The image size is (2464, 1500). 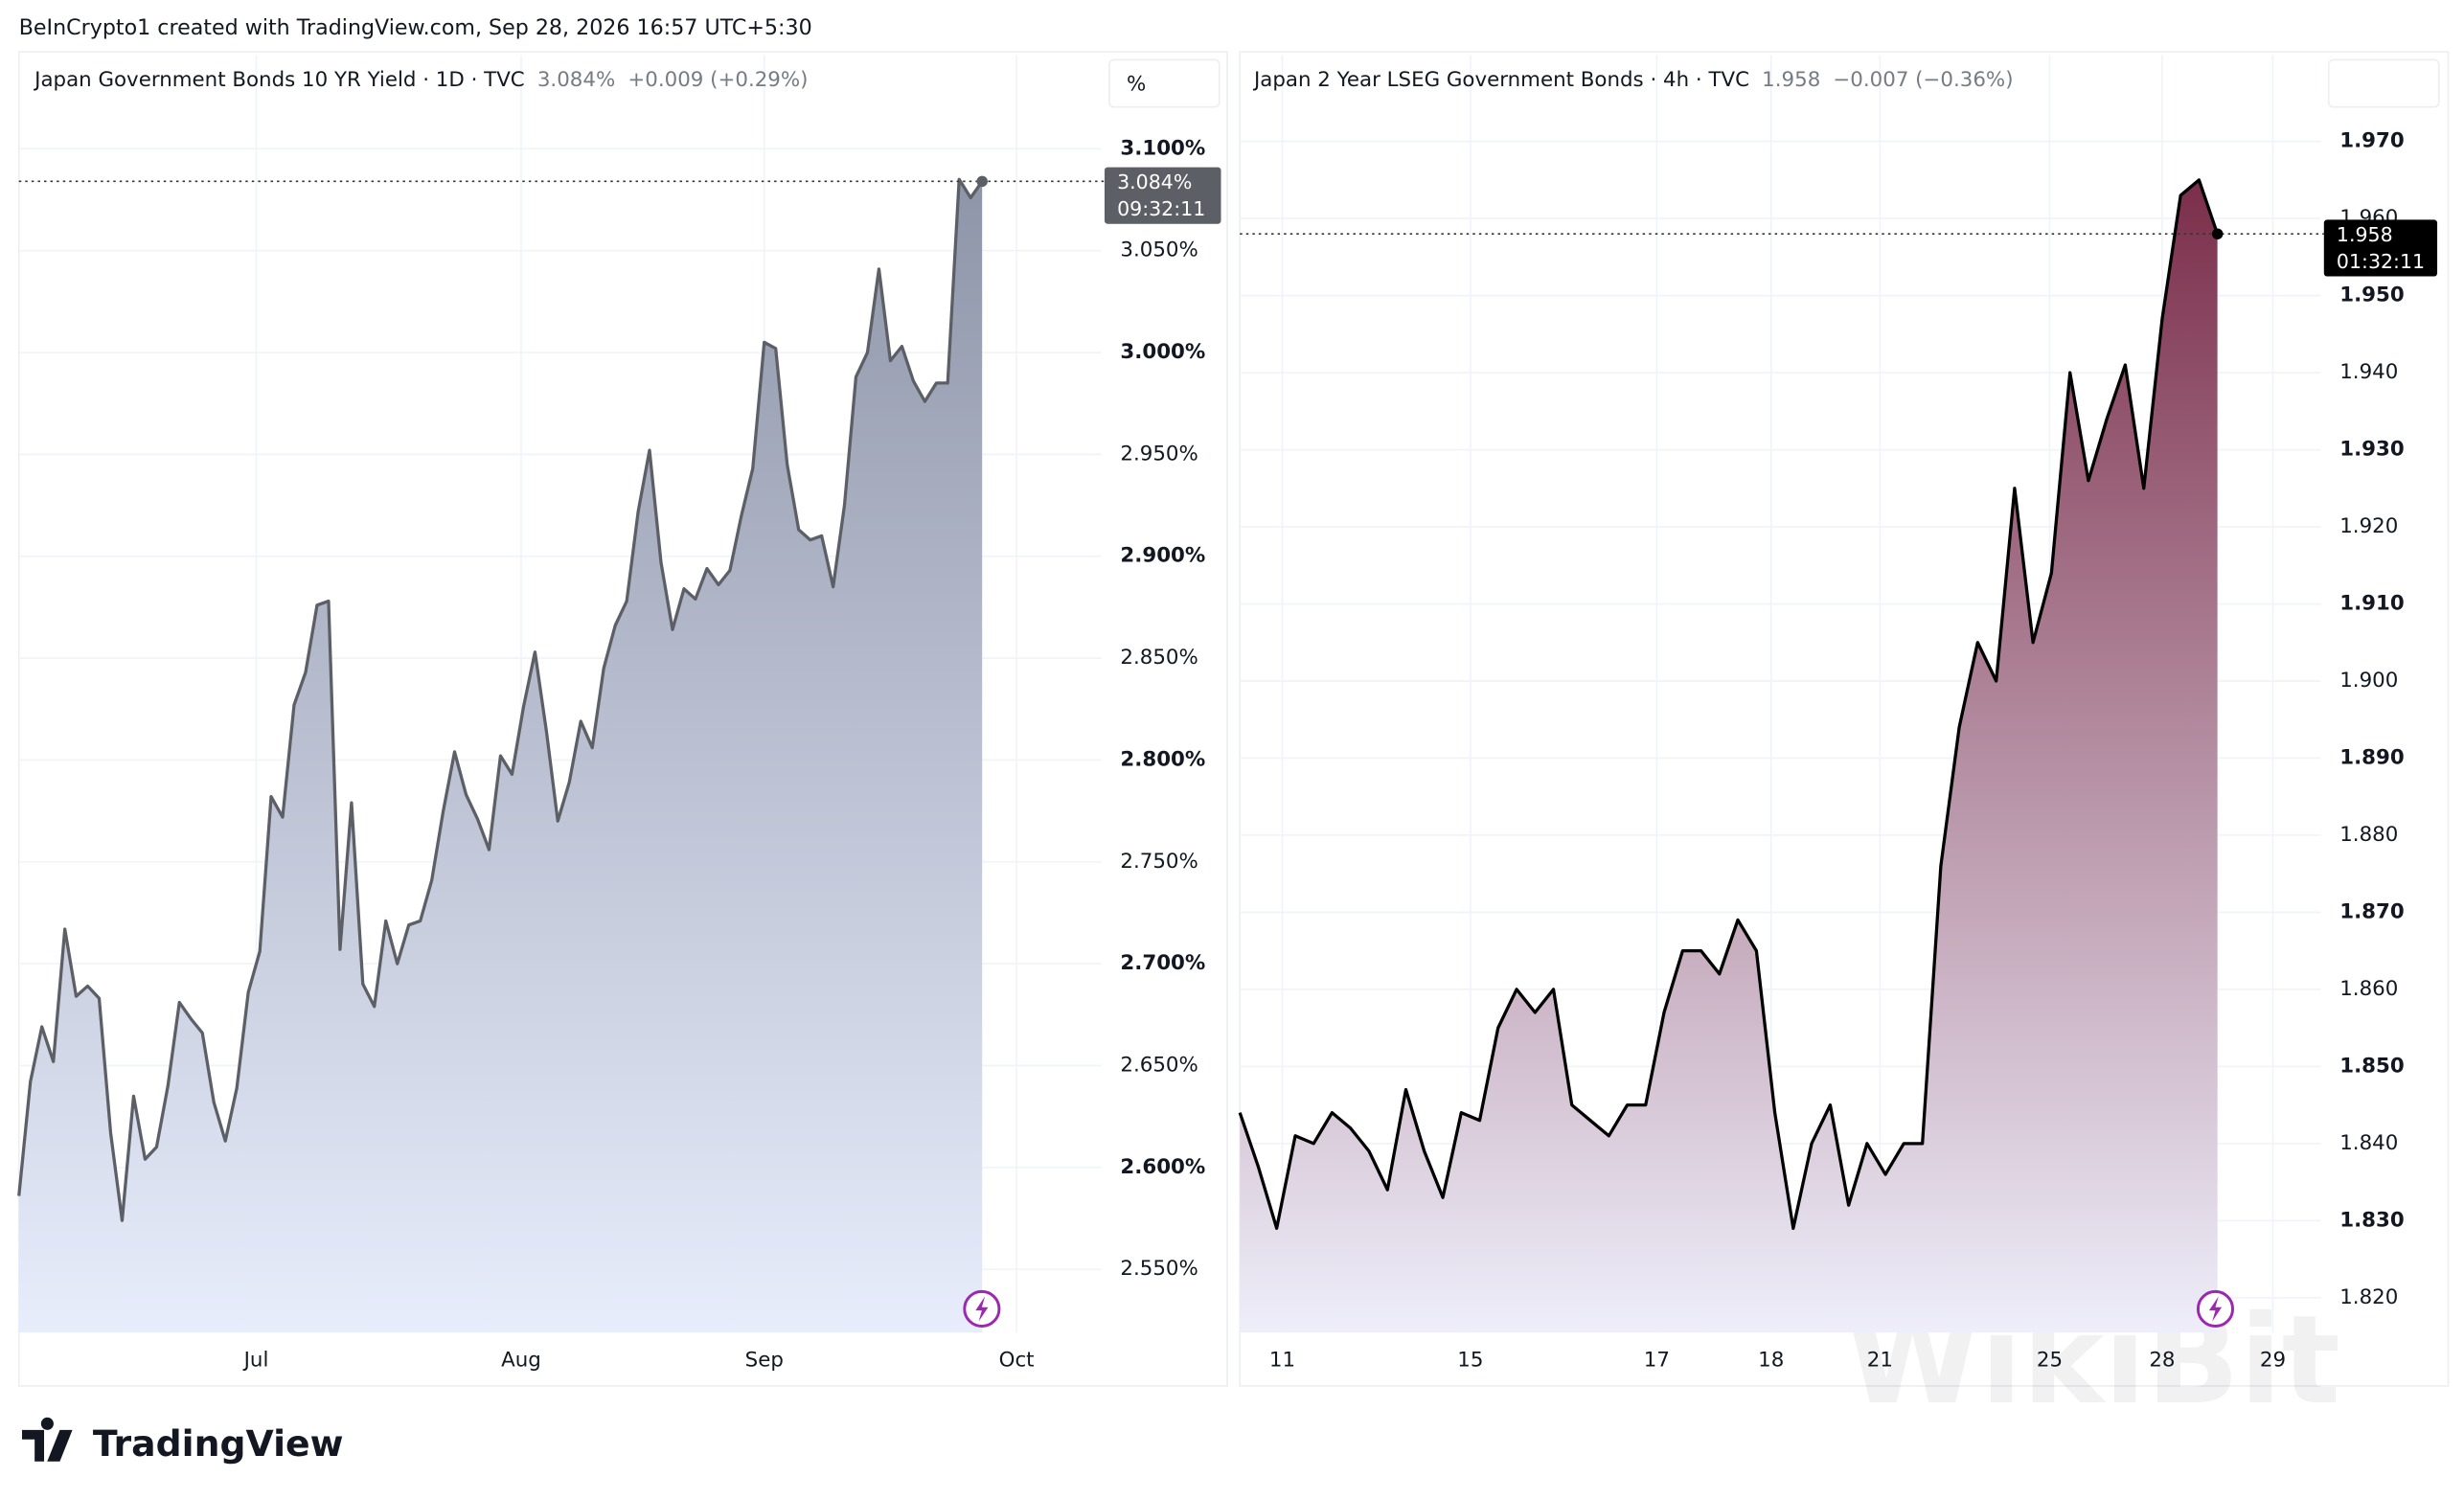 I want to click on x-tick-label: Jul, so click(x=255, y=1361).